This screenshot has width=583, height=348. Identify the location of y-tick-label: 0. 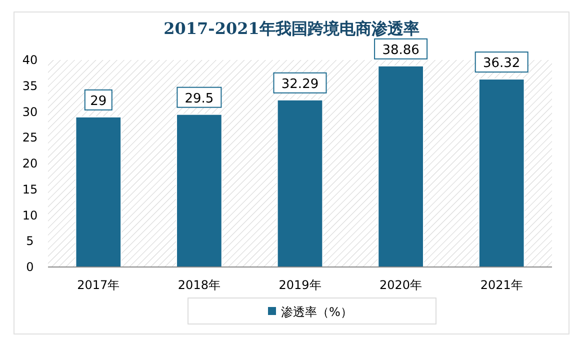
(30, 267).